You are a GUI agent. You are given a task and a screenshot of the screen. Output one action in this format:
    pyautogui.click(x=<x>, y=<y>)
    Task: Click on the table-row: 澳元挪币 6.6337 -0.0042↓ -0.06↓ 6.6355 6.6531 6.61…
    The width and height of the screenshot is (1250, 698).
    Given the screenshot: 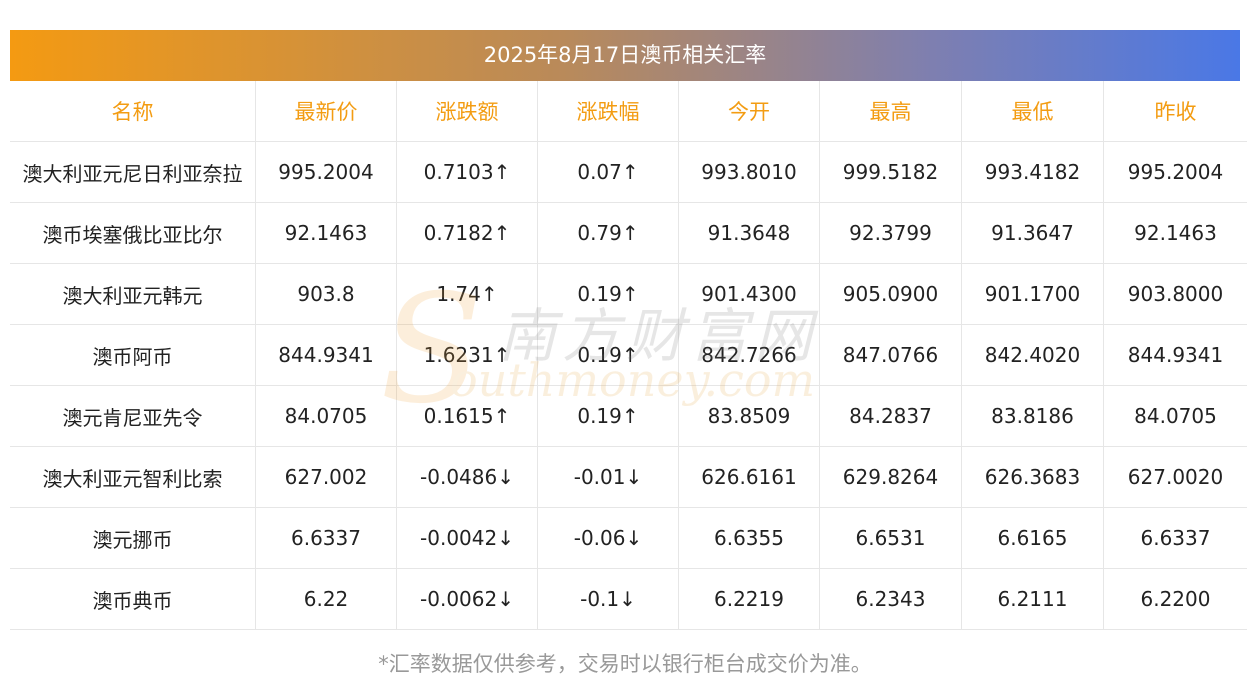 What is the action you would take?
    pyautogui.click(x=628, y=538)
    